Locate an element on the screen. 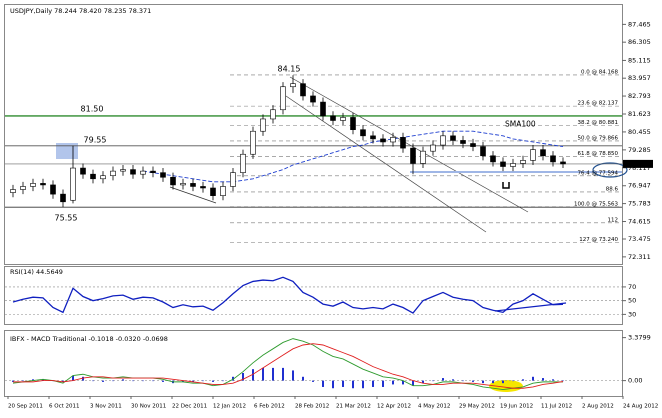  y-tick-label: 3.3799 is located at coordinates (639, 338).